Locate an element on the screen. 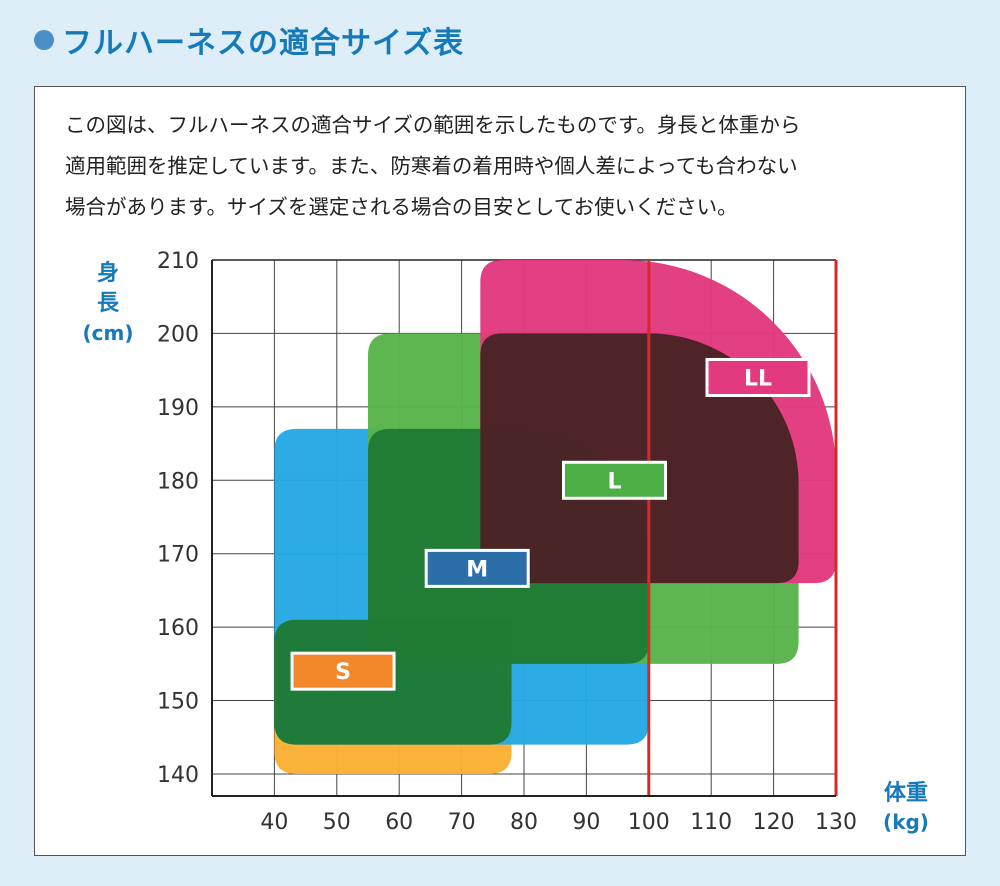  size-label-box-S is located at coordinates (343, 671).